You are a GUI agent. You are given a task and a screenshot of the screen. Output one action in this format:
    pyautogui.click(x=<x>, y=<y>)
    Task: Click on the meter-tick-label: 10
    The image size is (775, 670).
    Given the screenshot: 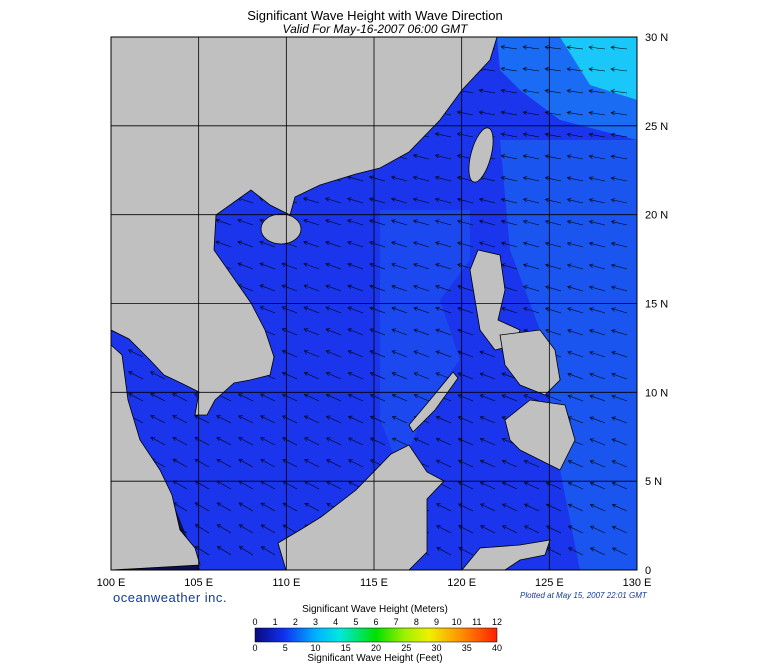 What is the action you would take?
    pyautogui.click(x=457, y=622)
    